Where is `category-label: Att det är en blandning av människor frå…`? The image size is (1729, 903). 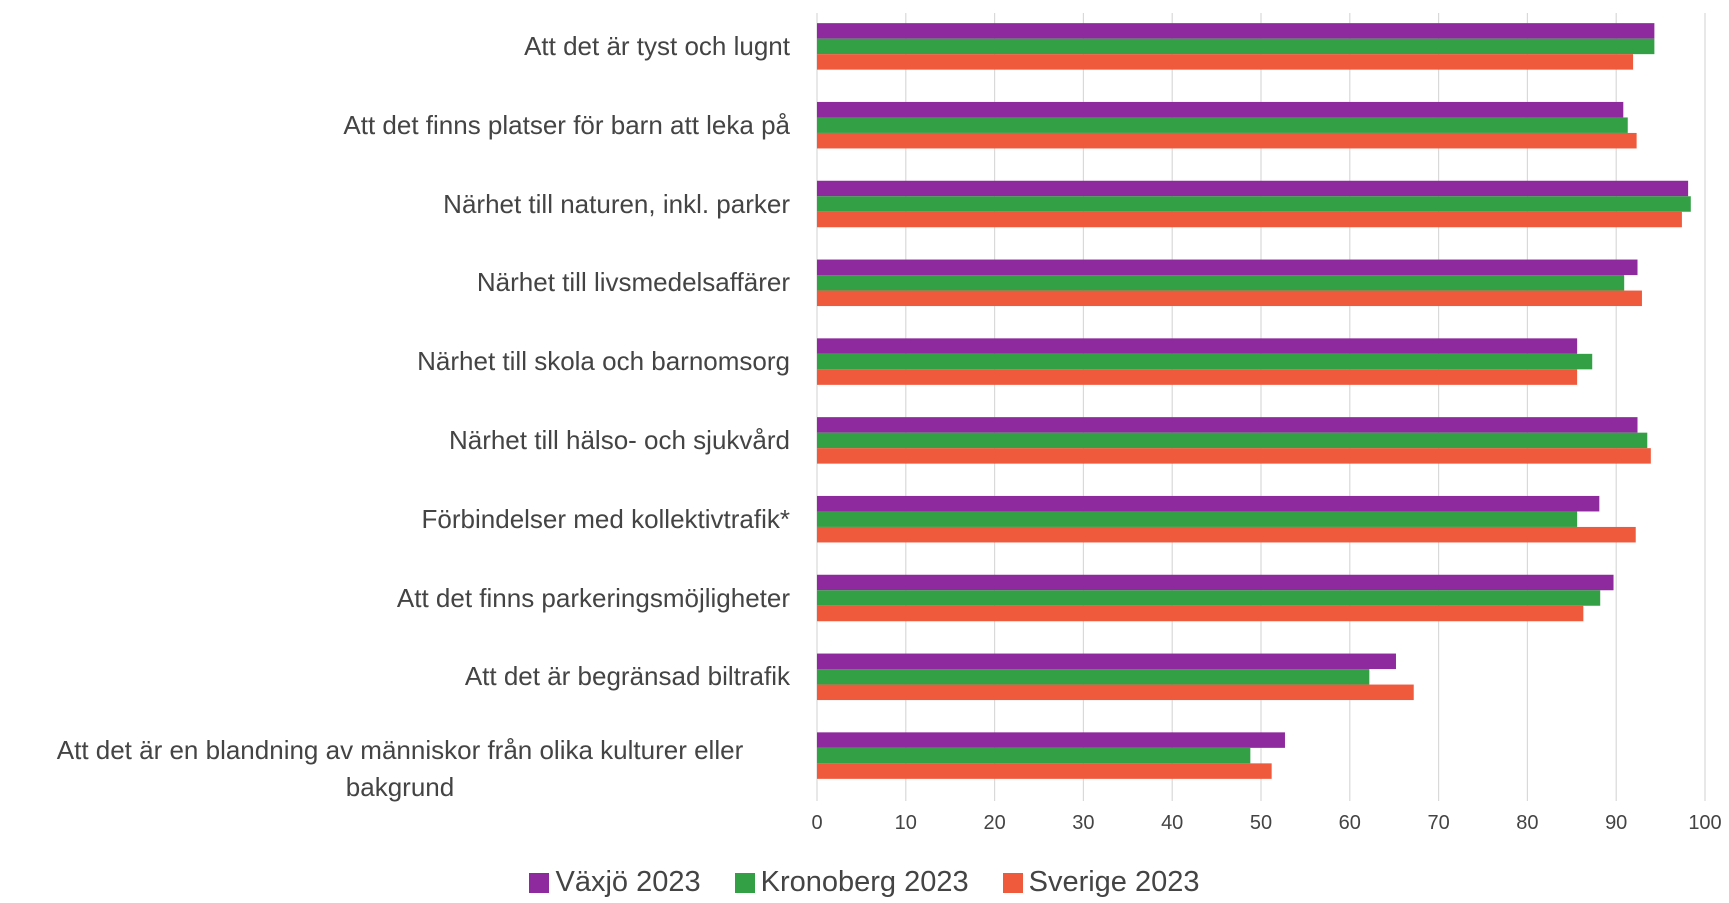 category-label: Att det är en blandning av människor frå… is located at coordinates (400, 769).